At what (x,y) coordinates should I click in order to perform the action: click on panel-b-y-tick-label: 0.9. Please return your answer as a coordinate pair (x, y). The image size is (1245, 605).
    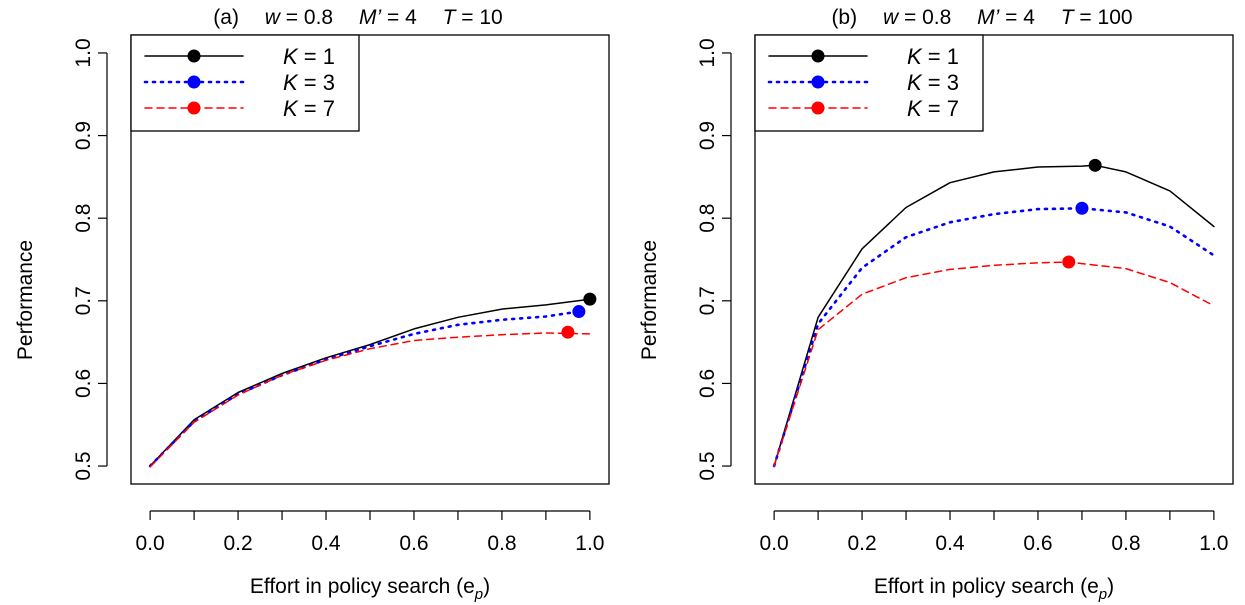
    Looking at the image, I should click on (707, 135).